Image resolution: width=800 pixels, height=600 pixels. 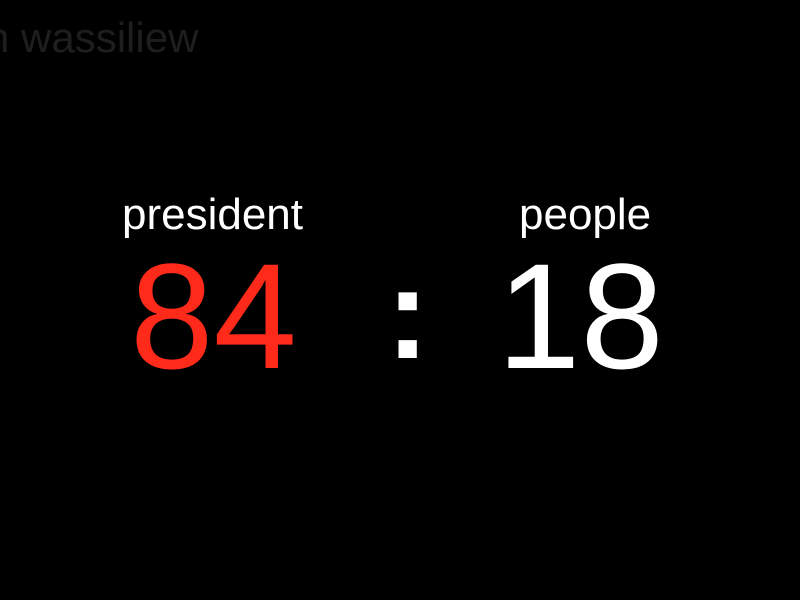 What do you see at coordinates (580, 316) in the screenshot?
I see `people-score: 18` at bounding box center [580, 316].